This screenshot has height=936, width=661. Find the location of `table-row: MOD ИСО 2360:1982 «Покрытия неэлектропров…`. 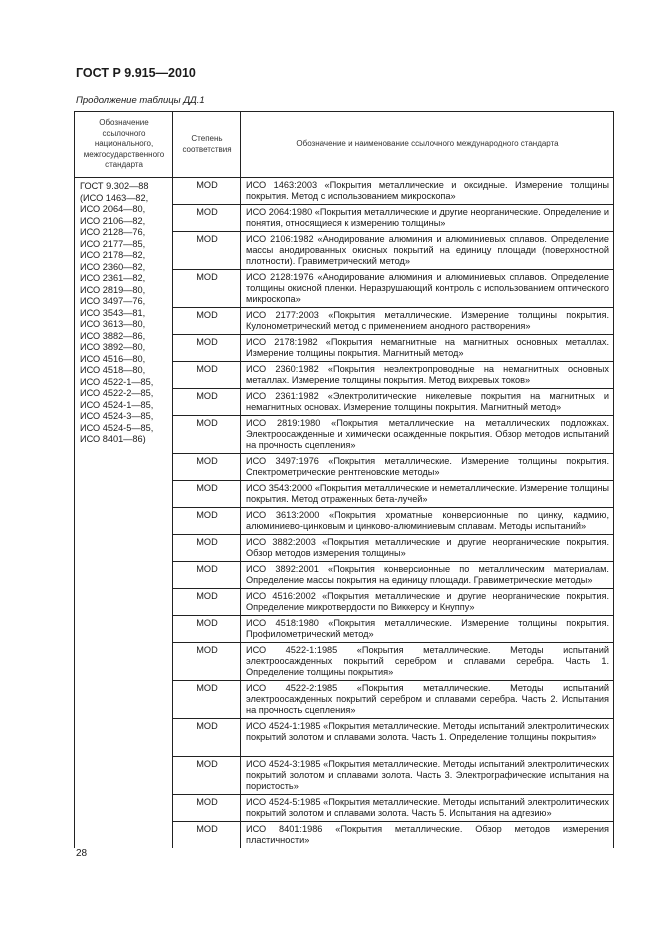

table-row: MOD ИСО 2360:1982 «Покрытия неэлектропров… is located at coordinates (344, 375).